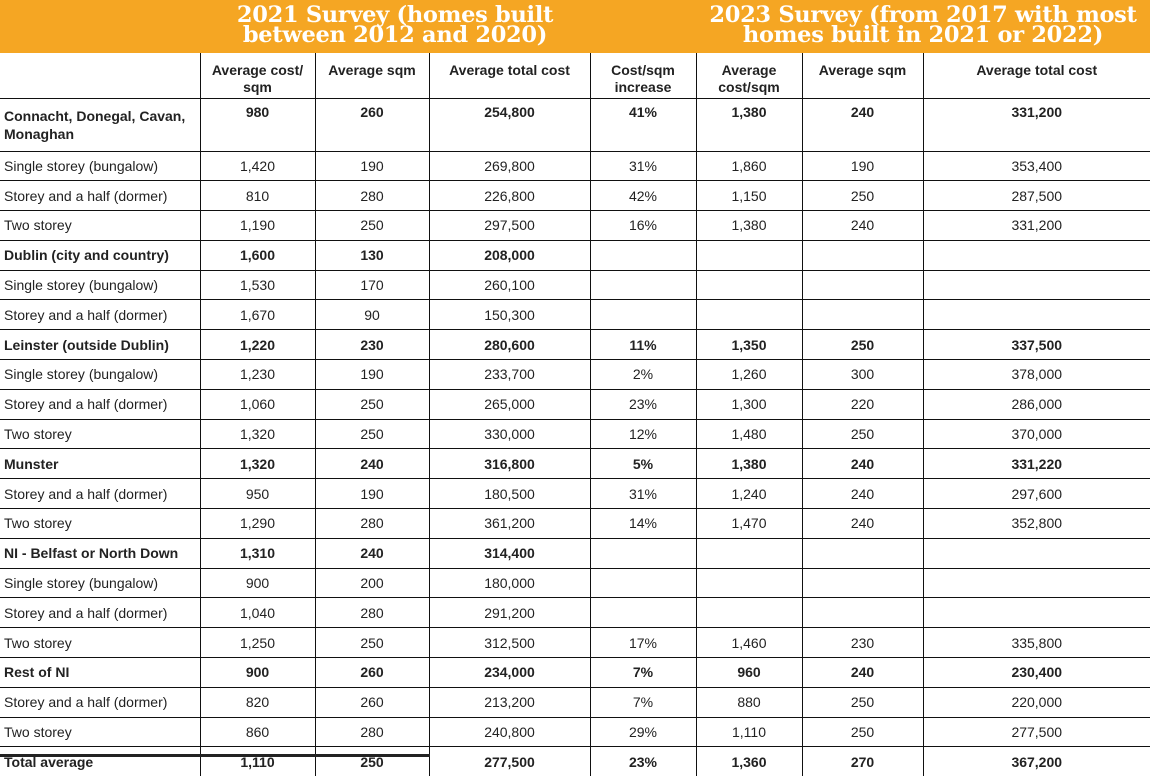  What do you see at coordinates (642, 732) in the screenshot?
I see `table-cell: 29%` at bounding box center [642, 732].